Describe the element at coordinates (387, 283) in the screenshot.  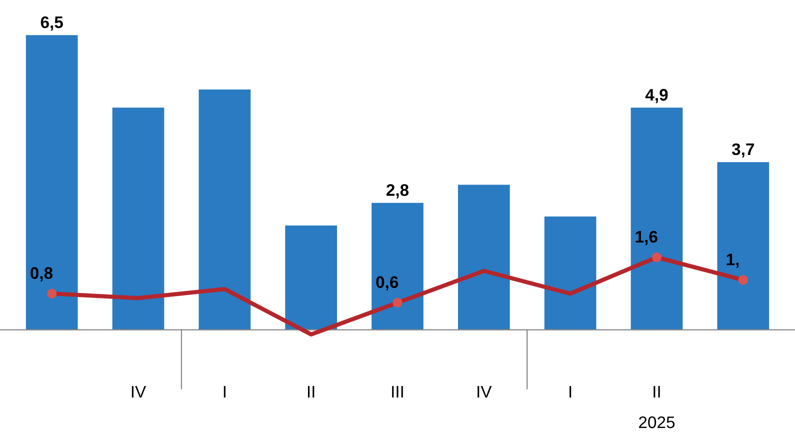
I see `data-label: 0,6` at that location.